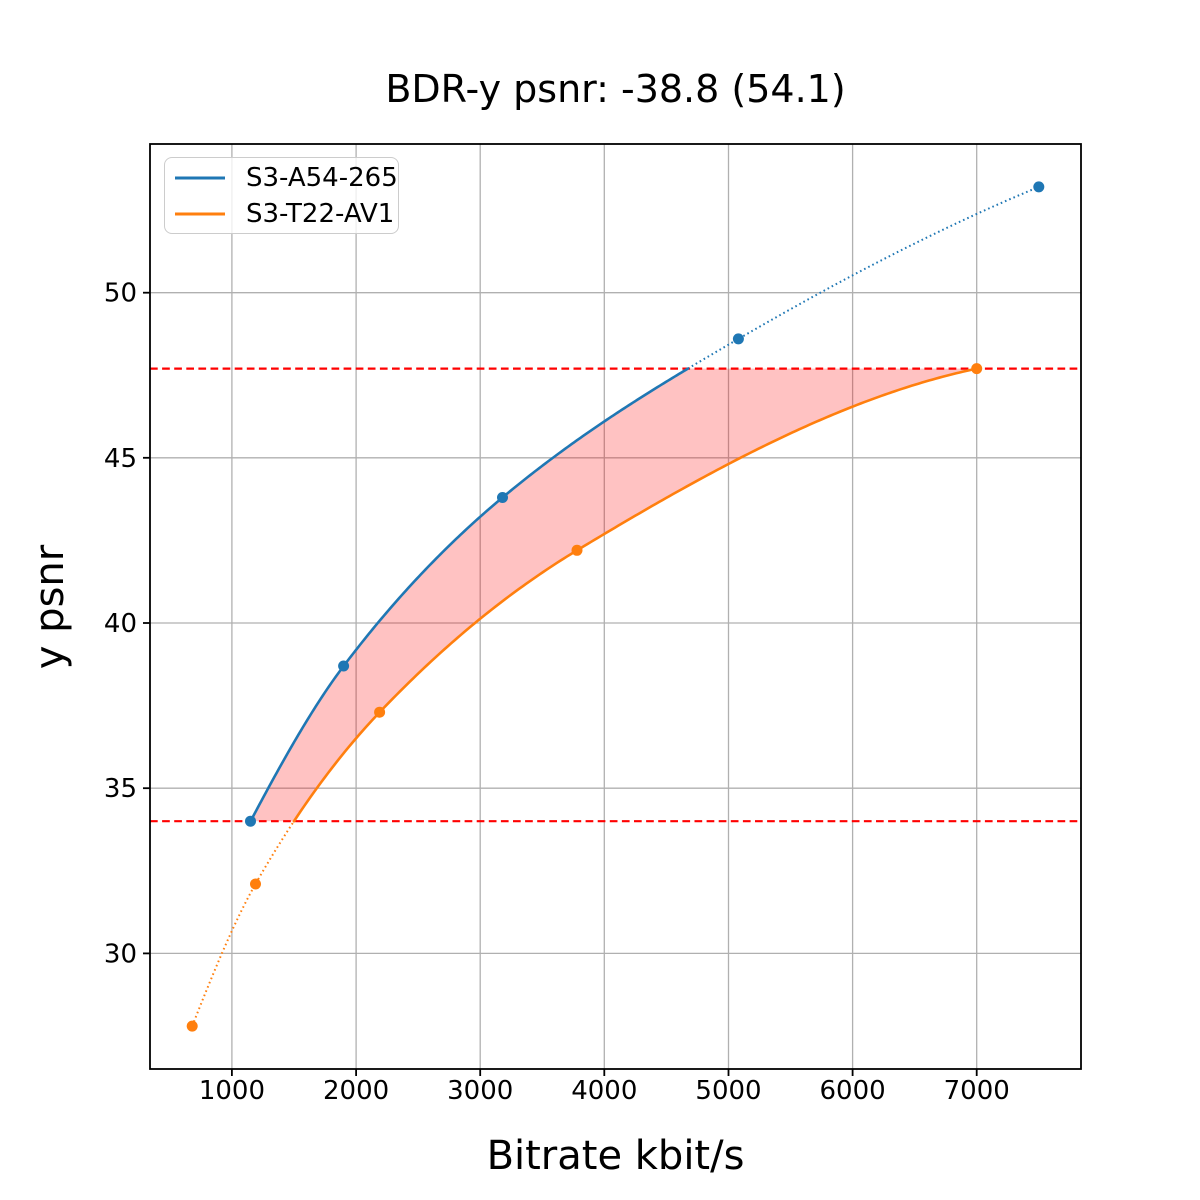 Image resolution: width=1200 pixels, height=1200 pixels. Describe the element at coordinates (320, 213) in the screenshot. I see `legend-label-1: S3-T22-AV1` at that location.